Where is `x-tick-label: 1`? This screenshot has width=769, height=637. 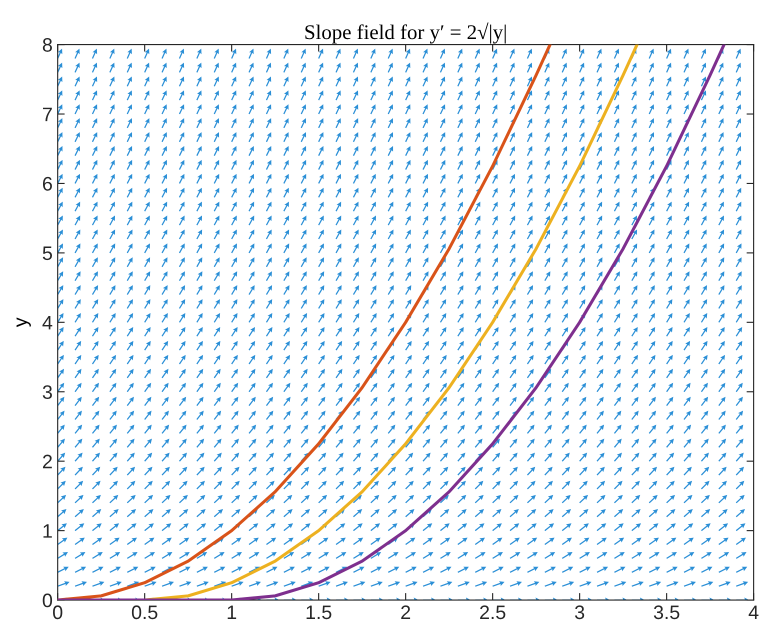 x-tick-label: 1 is located at coordinates (232, 613).